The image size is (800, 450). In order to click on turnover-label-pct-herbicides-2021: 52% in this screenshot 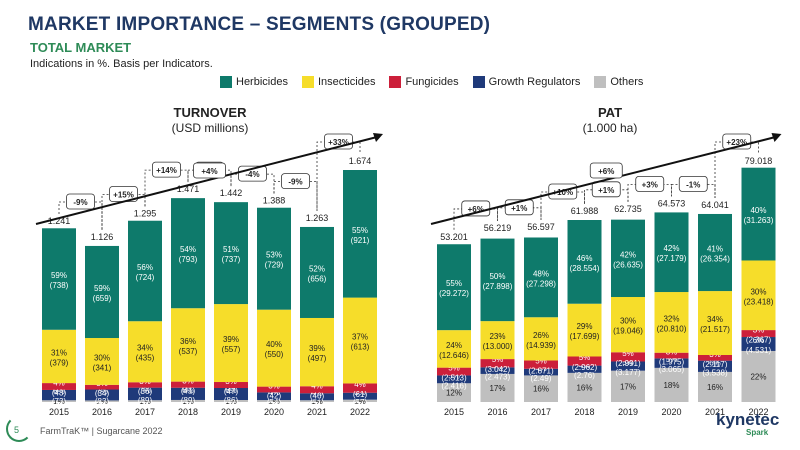, I will do `click(317, 268)`.